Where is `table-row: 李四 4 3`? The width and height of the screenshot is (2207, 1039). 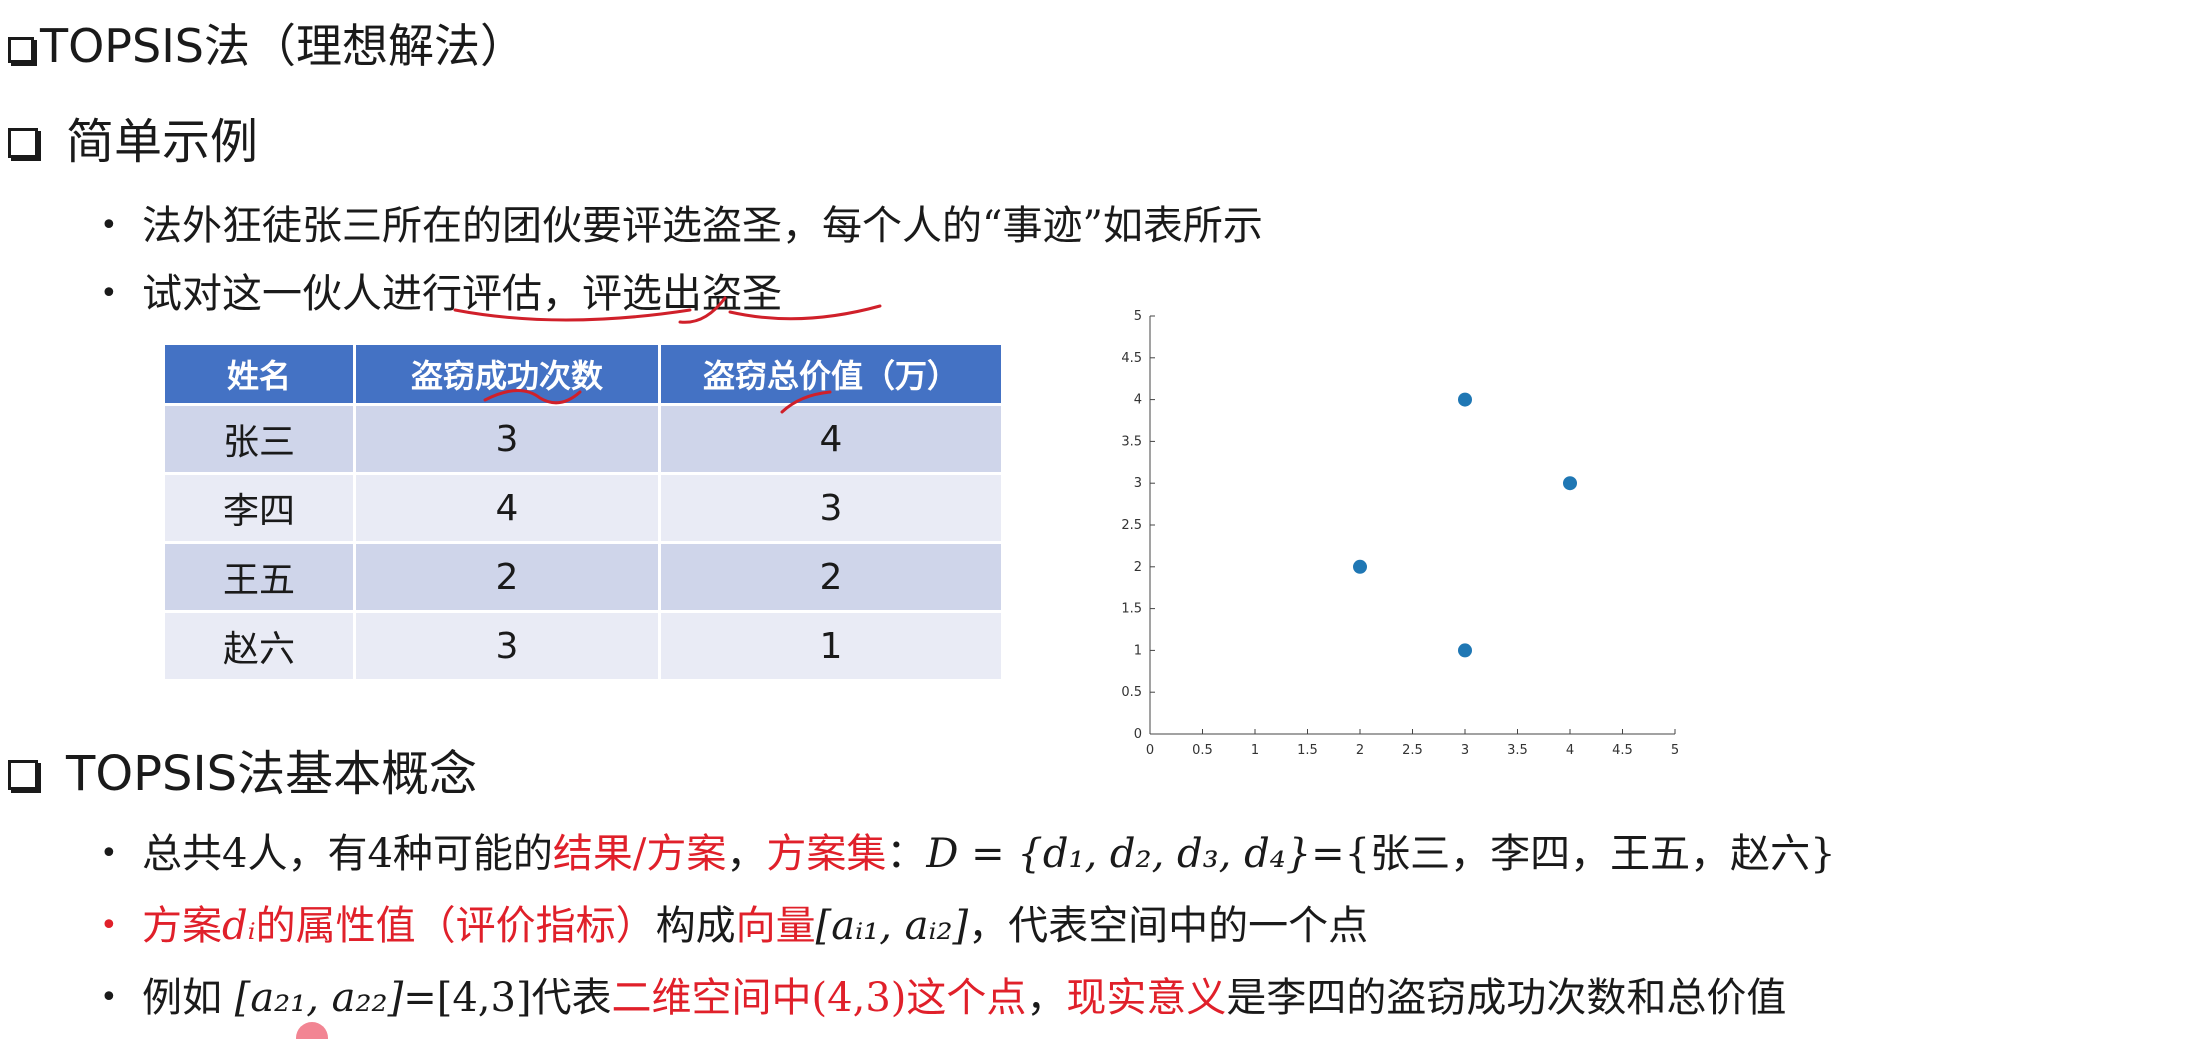
table-row: 李四 4 3 is located at coordinates (583, 507).